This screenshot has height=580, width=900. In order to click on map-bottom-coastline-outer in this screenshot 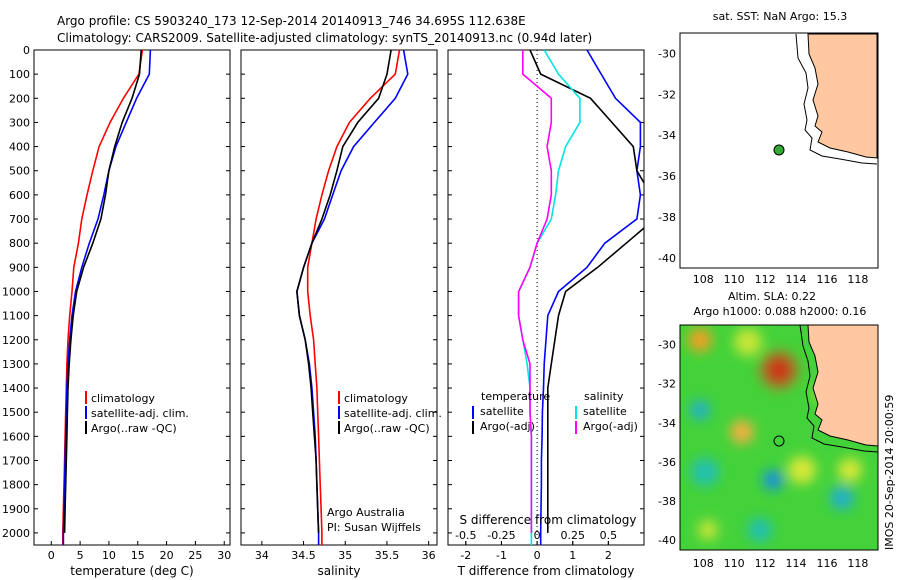, I will do `click(838, 389)`.